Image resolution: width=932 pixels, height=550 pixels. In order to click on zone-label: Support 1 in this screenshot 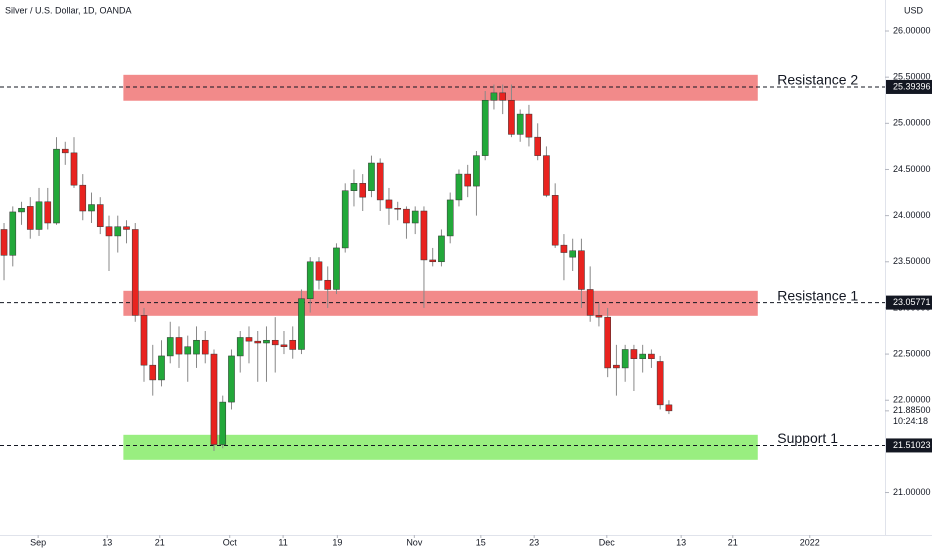, I will do `click(807, 438)`.